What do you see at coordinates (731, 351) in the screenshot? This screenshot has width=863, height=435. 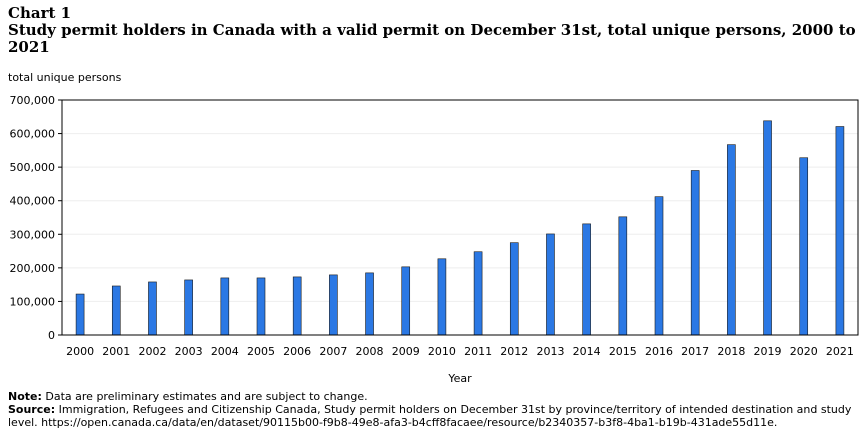 I see `x-tick-label: 2018` at bounding box center [731, 351].